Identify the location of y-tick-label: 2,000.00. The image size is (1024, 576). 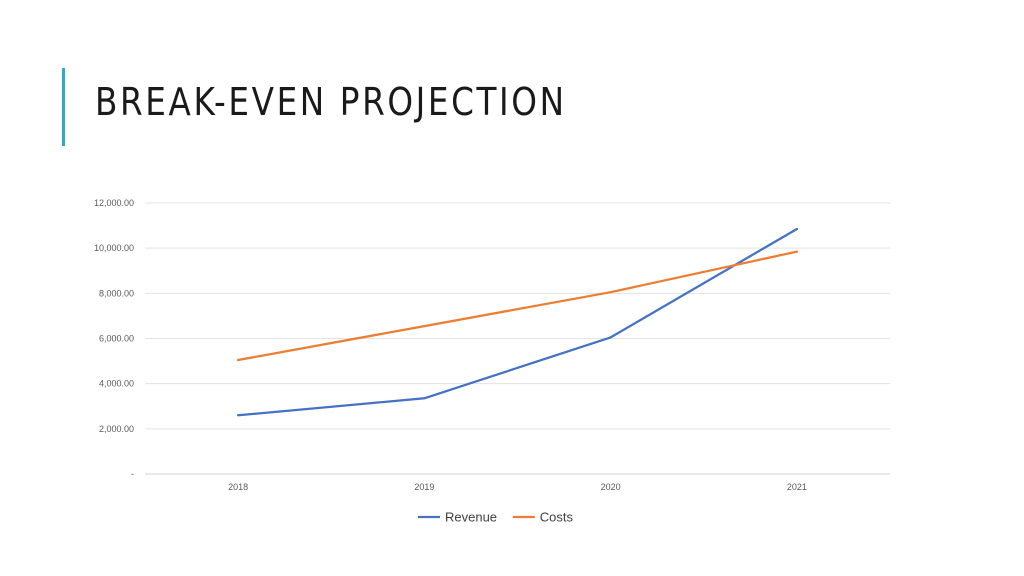
(116, 429).